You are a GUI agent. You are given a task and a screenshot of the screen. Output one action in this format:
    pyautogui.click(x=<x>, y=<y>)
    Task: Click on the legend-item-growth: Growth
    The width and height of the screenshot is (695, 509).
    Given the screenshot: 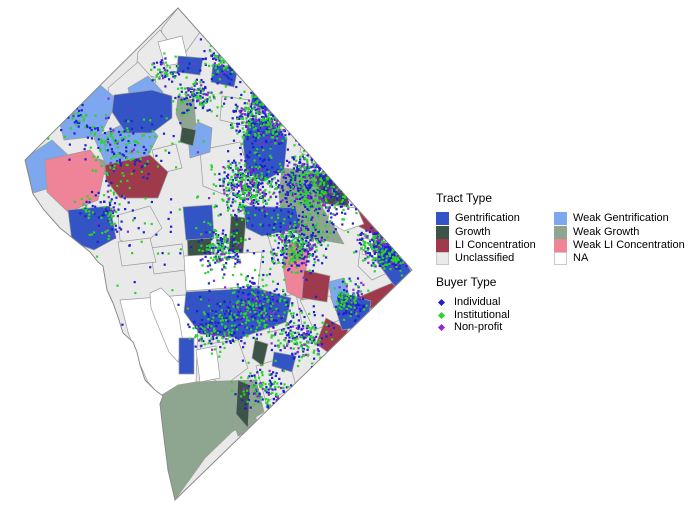 What is the action you would take?
    pyautogui.click(x=495, y=232)
    